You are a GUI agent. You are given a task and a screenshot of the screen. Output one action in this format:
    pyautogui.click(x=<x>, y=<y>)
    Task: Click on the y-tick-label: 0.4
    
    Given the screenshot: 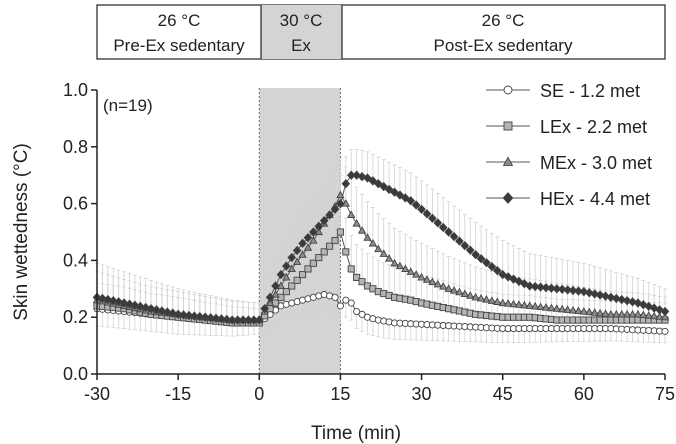 What is the action you would take?
    pyautogui.click(x=75, y=260)
    